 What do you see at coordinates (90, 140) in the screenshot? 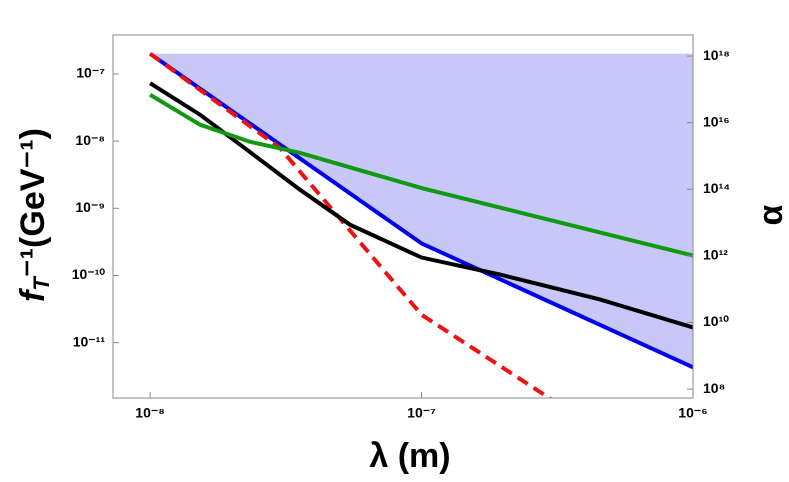
I see `y-tick-label: 10⁻⁸` at bounding box center [90, 140].